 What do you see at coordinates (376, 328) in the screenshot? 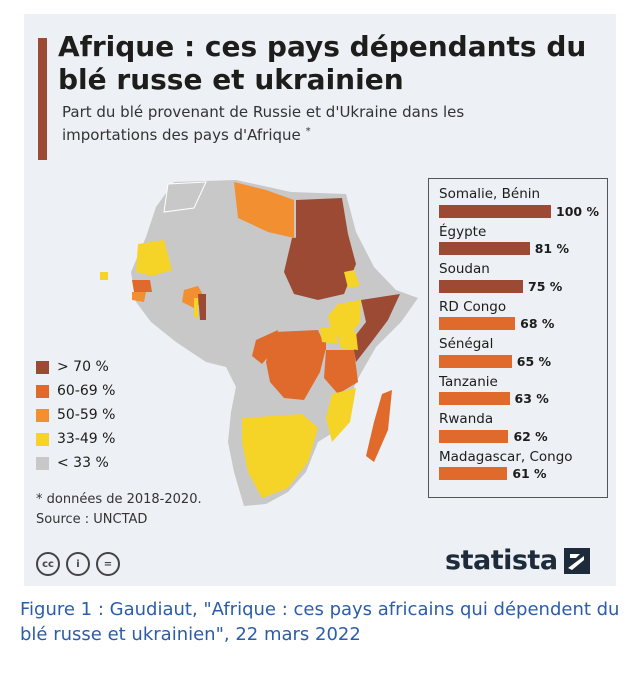
I see `map-somalia` at bounding box center [376, 328].